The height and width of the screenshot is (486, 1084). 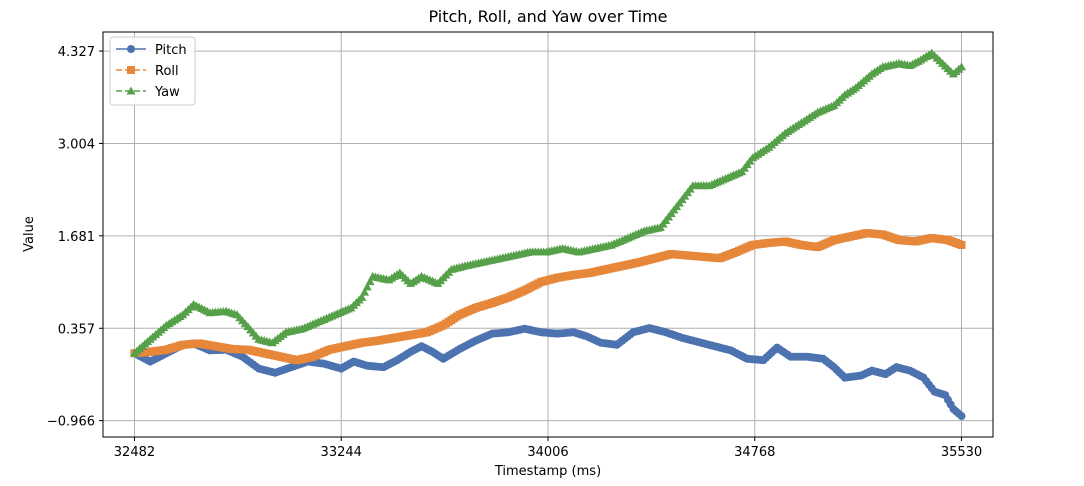 I want to click on x-axis-title: Timestamp (ms), so click(x=547, y=471).